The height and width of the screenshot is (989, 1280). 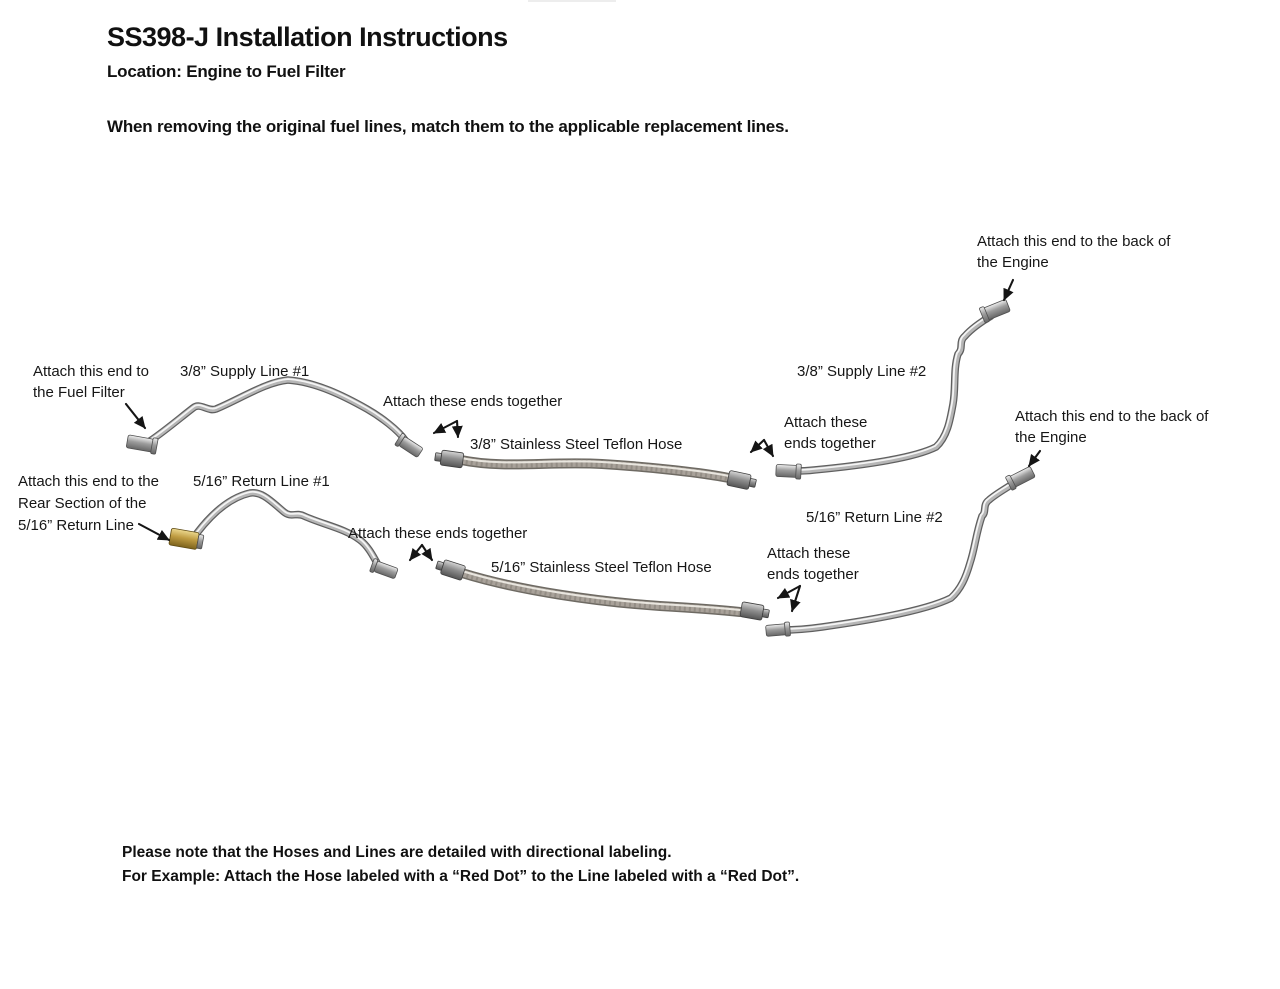 What do you see at coordinates (813, 564) in the screenshot?
I see `label-attach-ends-516b: Attach these ends together` at bounding box center [813, 564].